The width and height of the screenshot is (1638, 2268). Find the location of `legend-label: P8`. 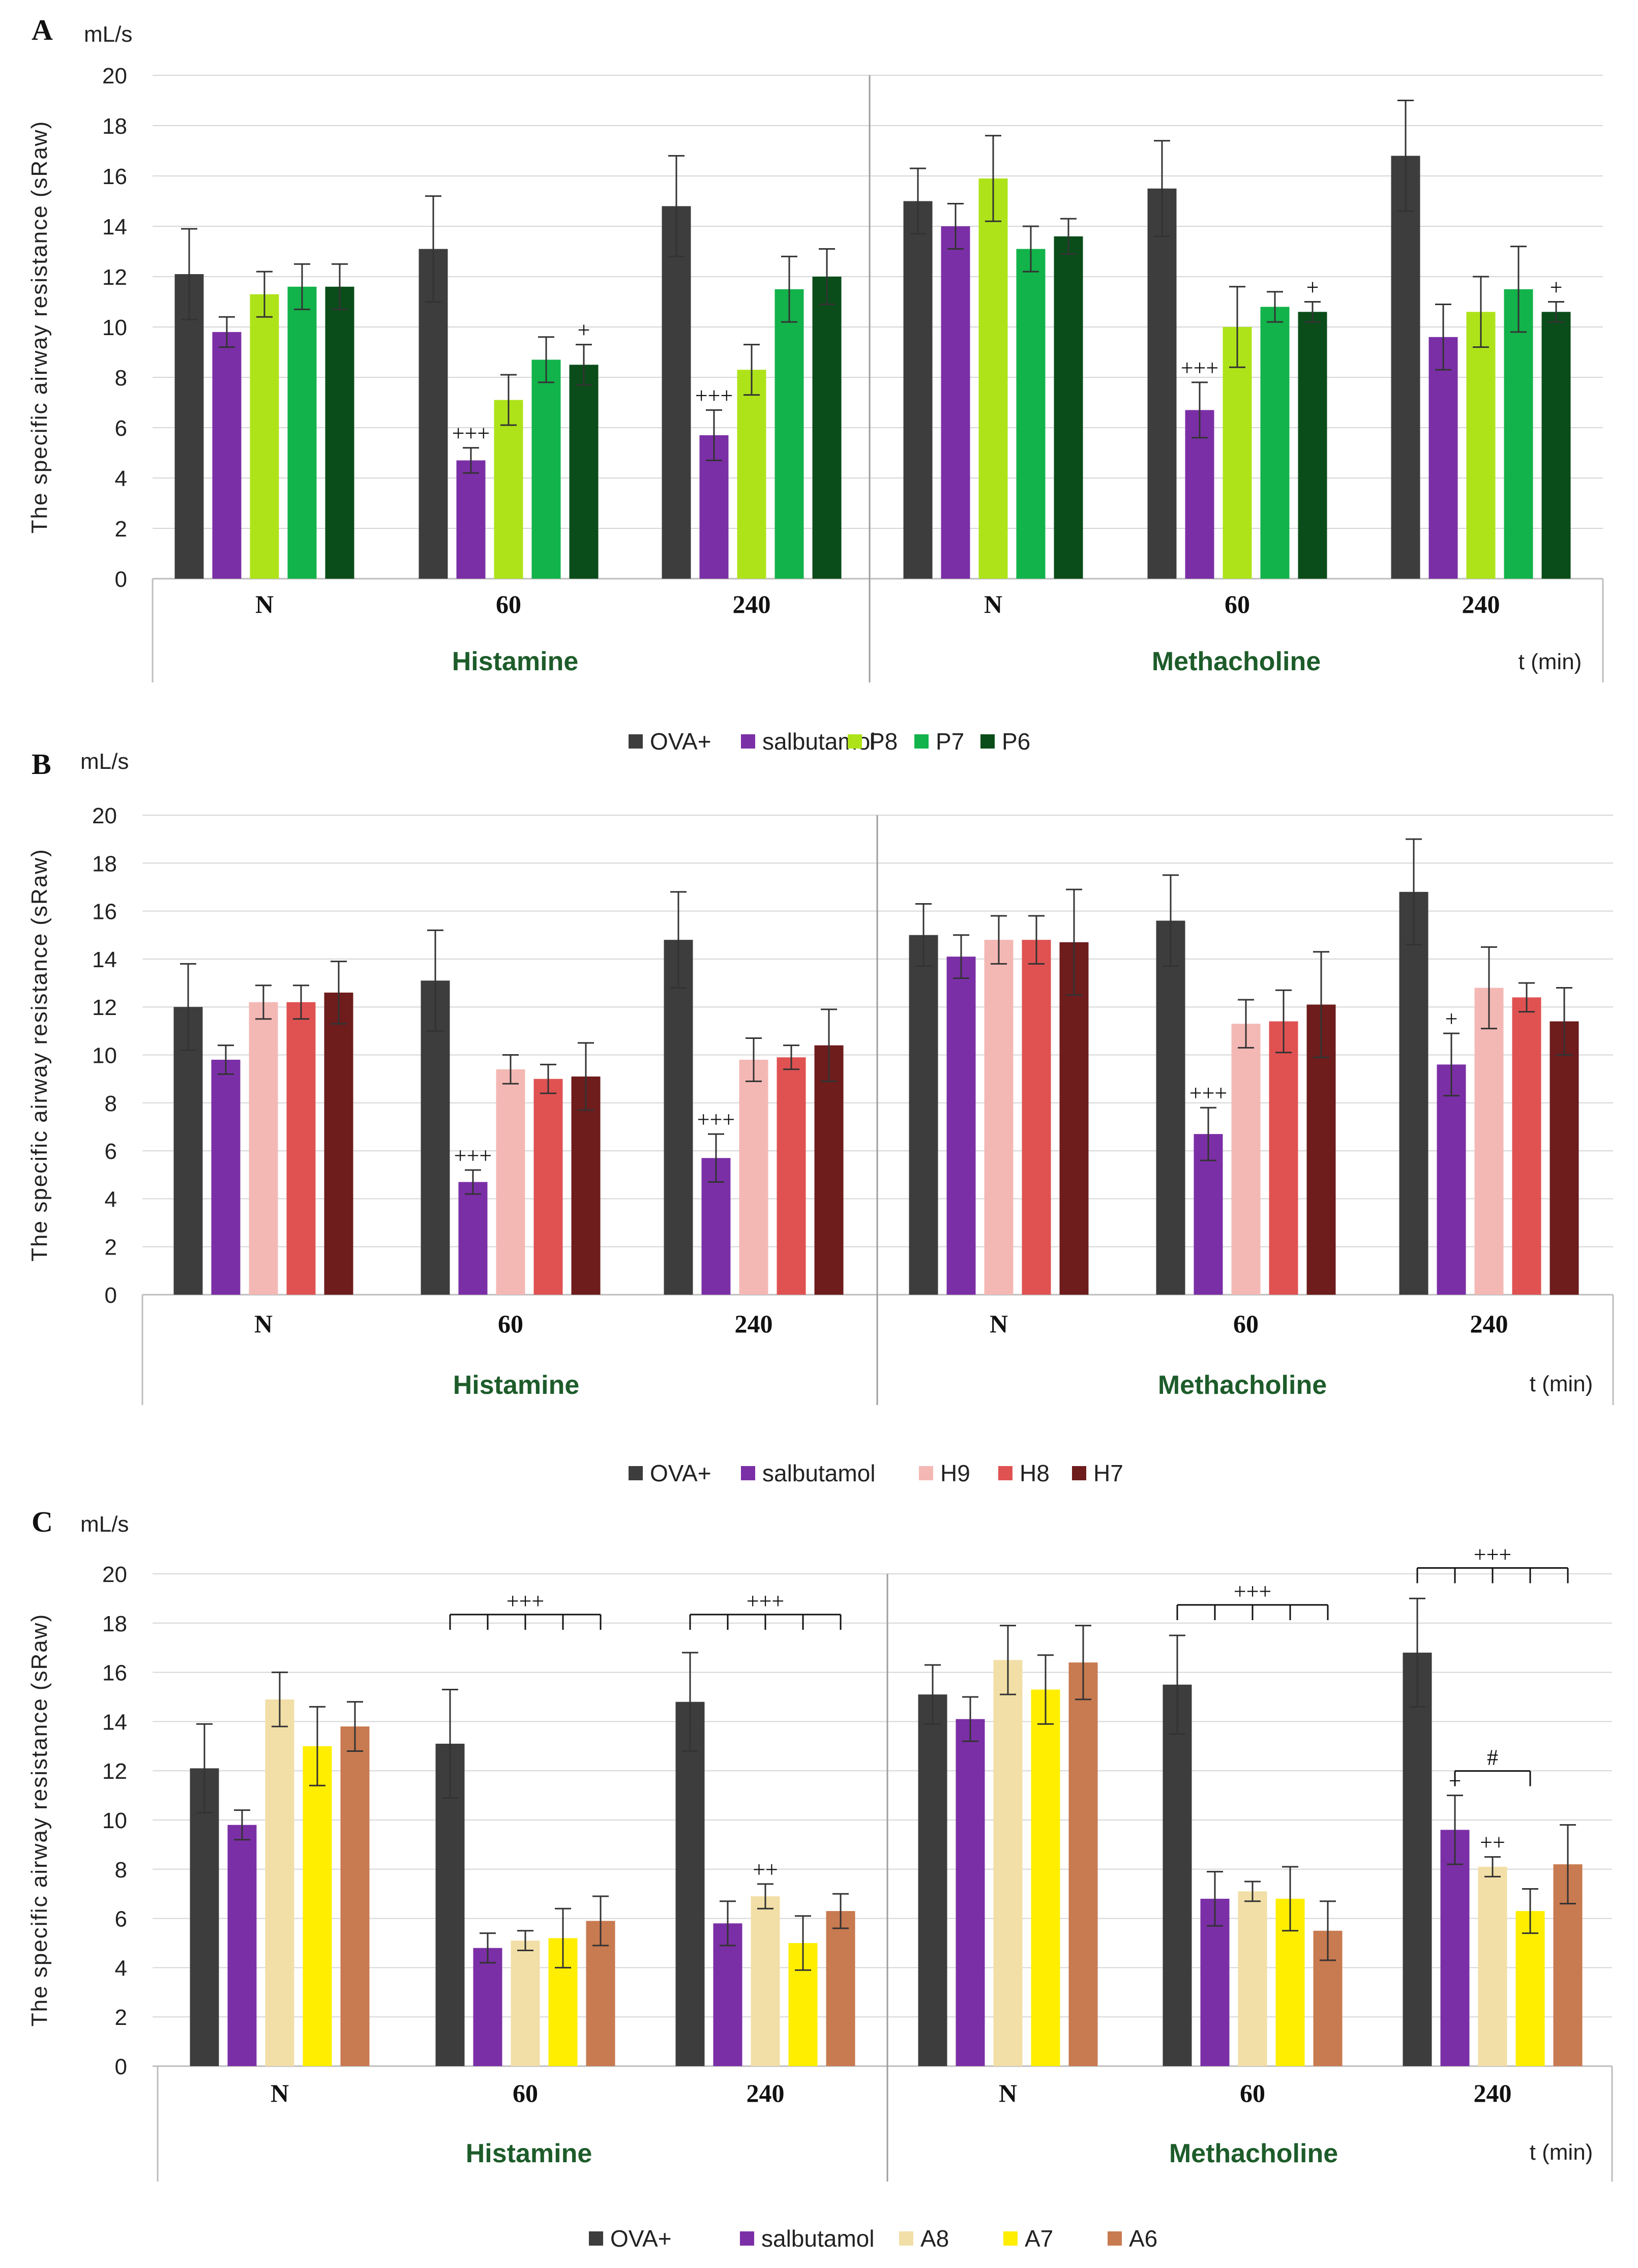

legend-label: P8 is located at coordinates (883, 741).